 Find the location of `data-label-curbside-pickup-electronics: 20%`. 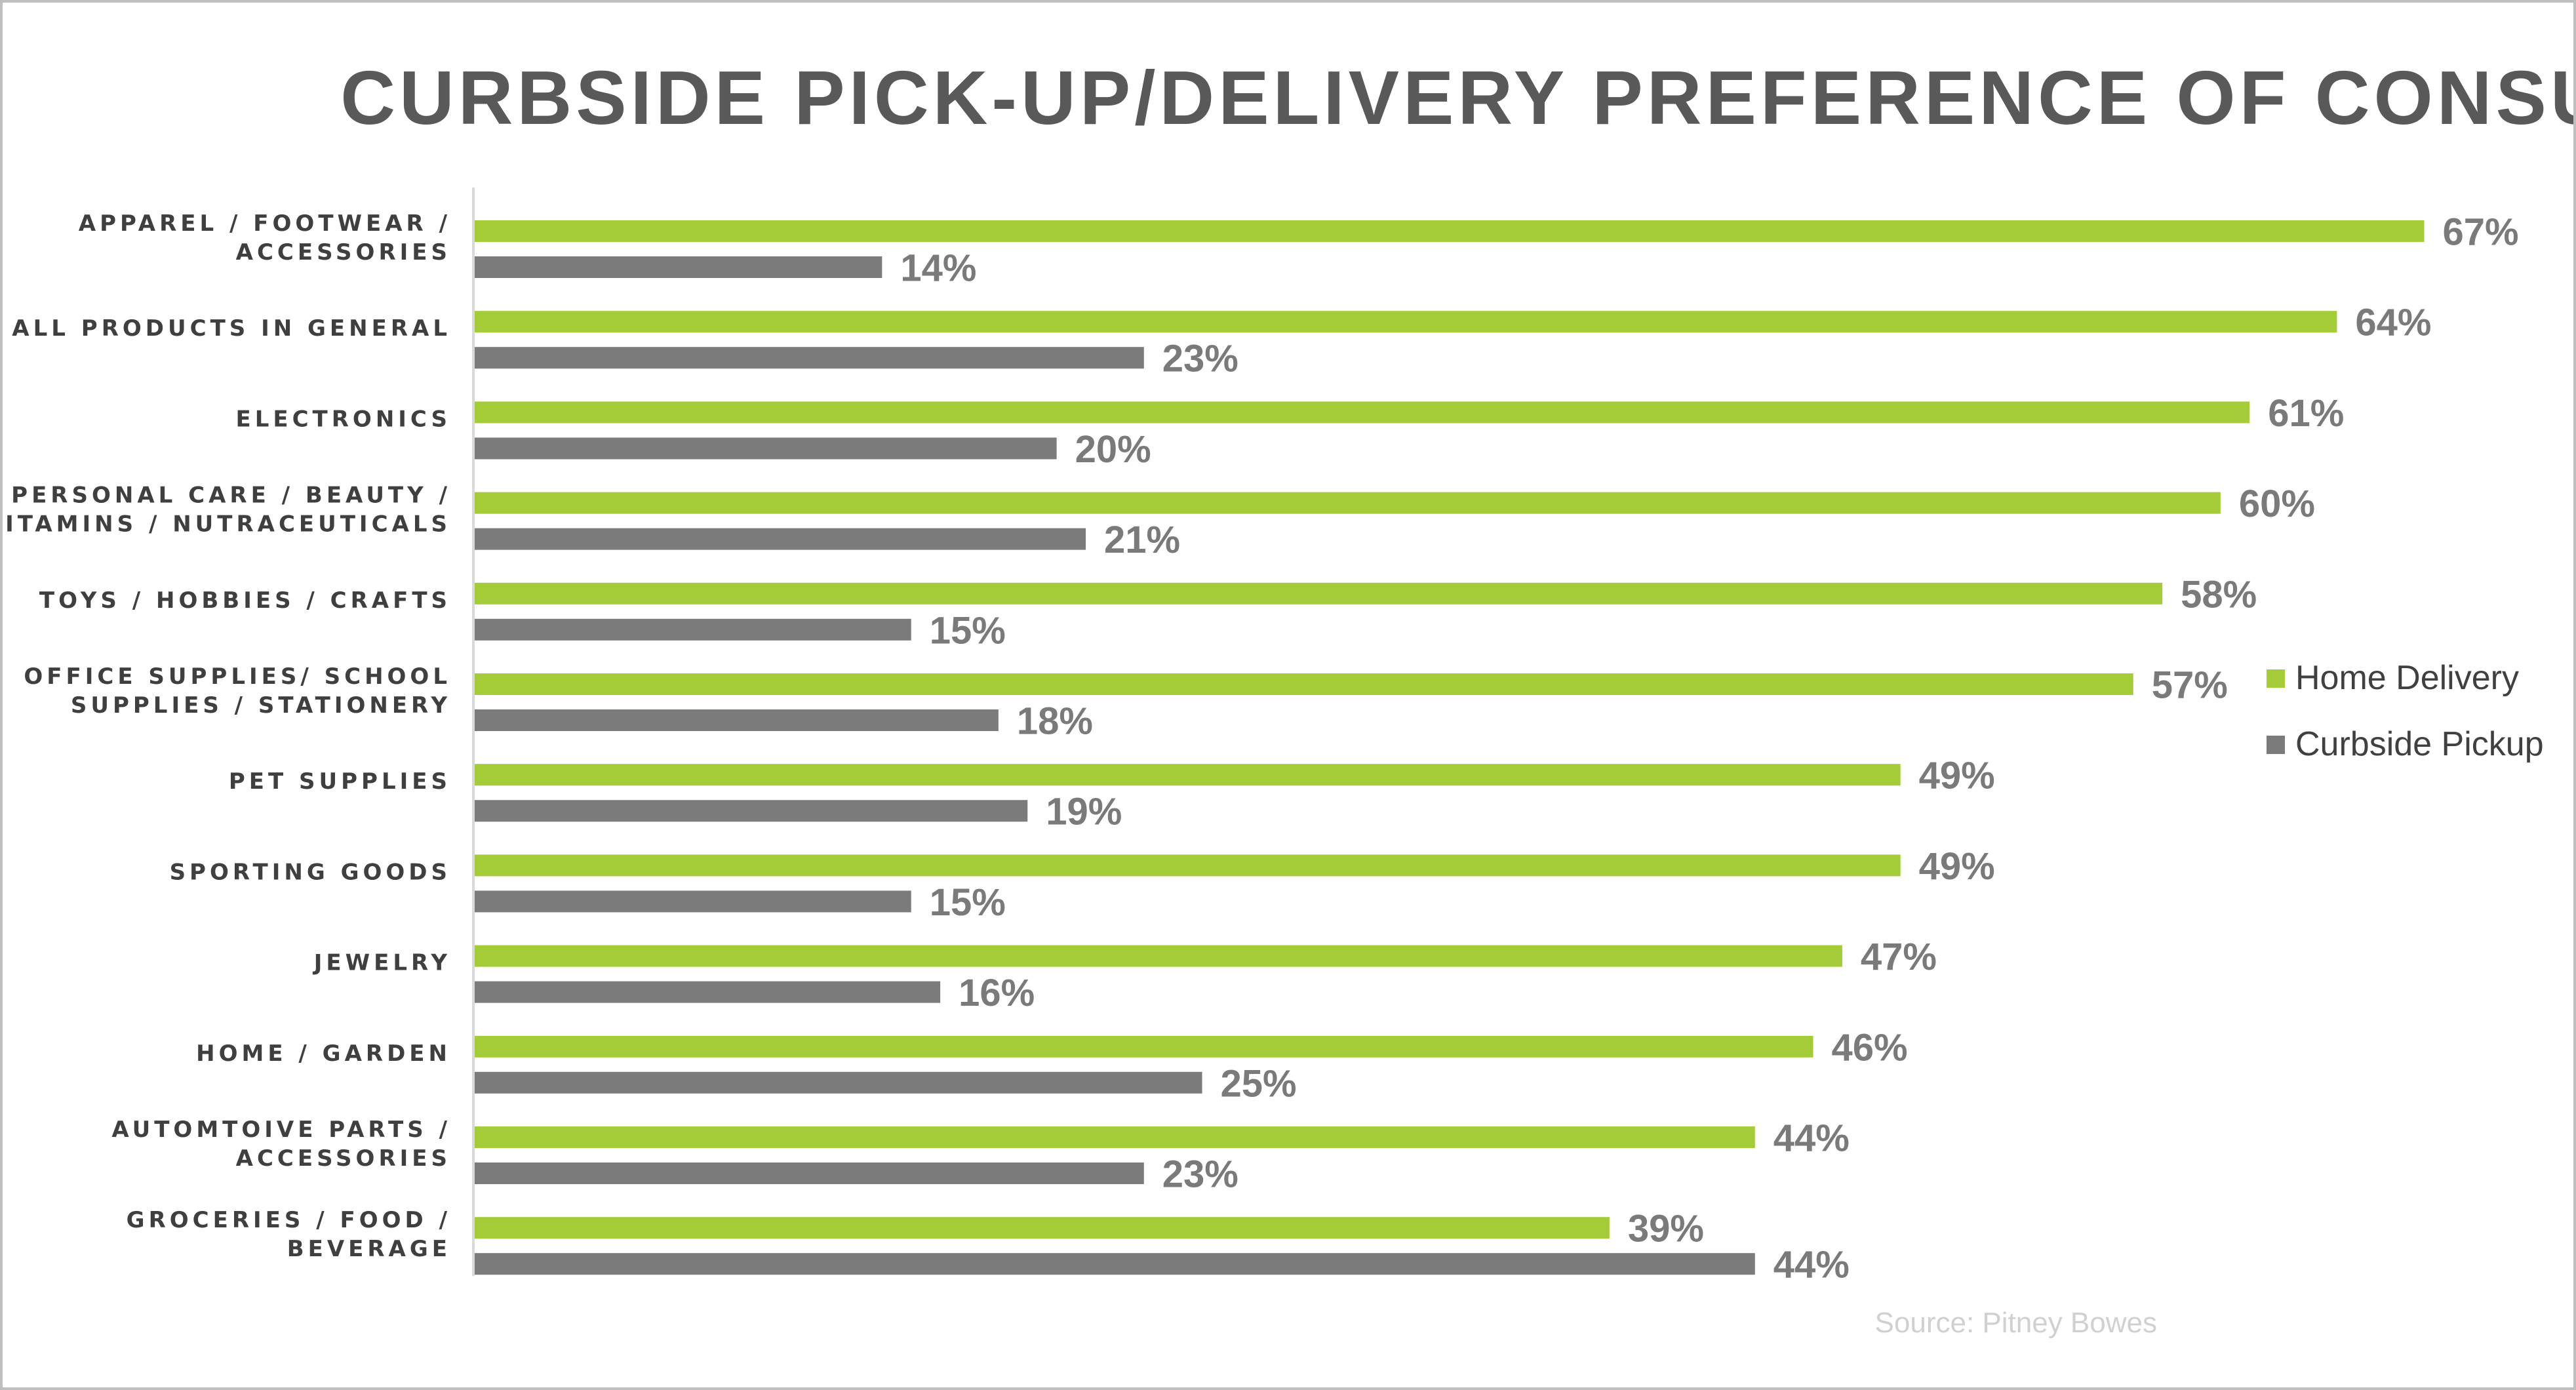

data-label-curbside-pickup-electronics: 20% is located at coordinates (1113, 449).